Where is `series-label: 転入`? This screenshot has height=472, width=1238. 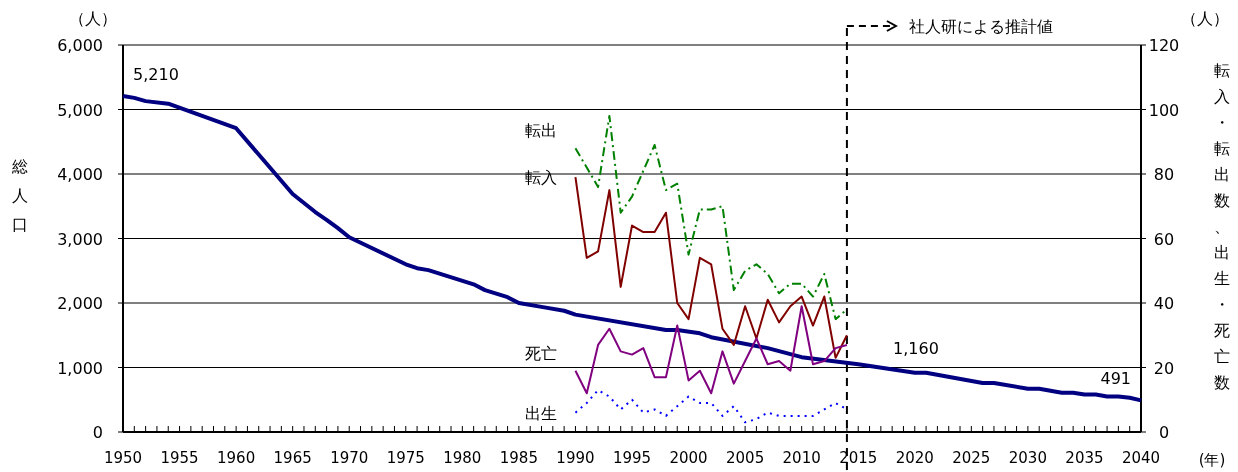
series-label: 転入 is located at coordinates (541, 178).